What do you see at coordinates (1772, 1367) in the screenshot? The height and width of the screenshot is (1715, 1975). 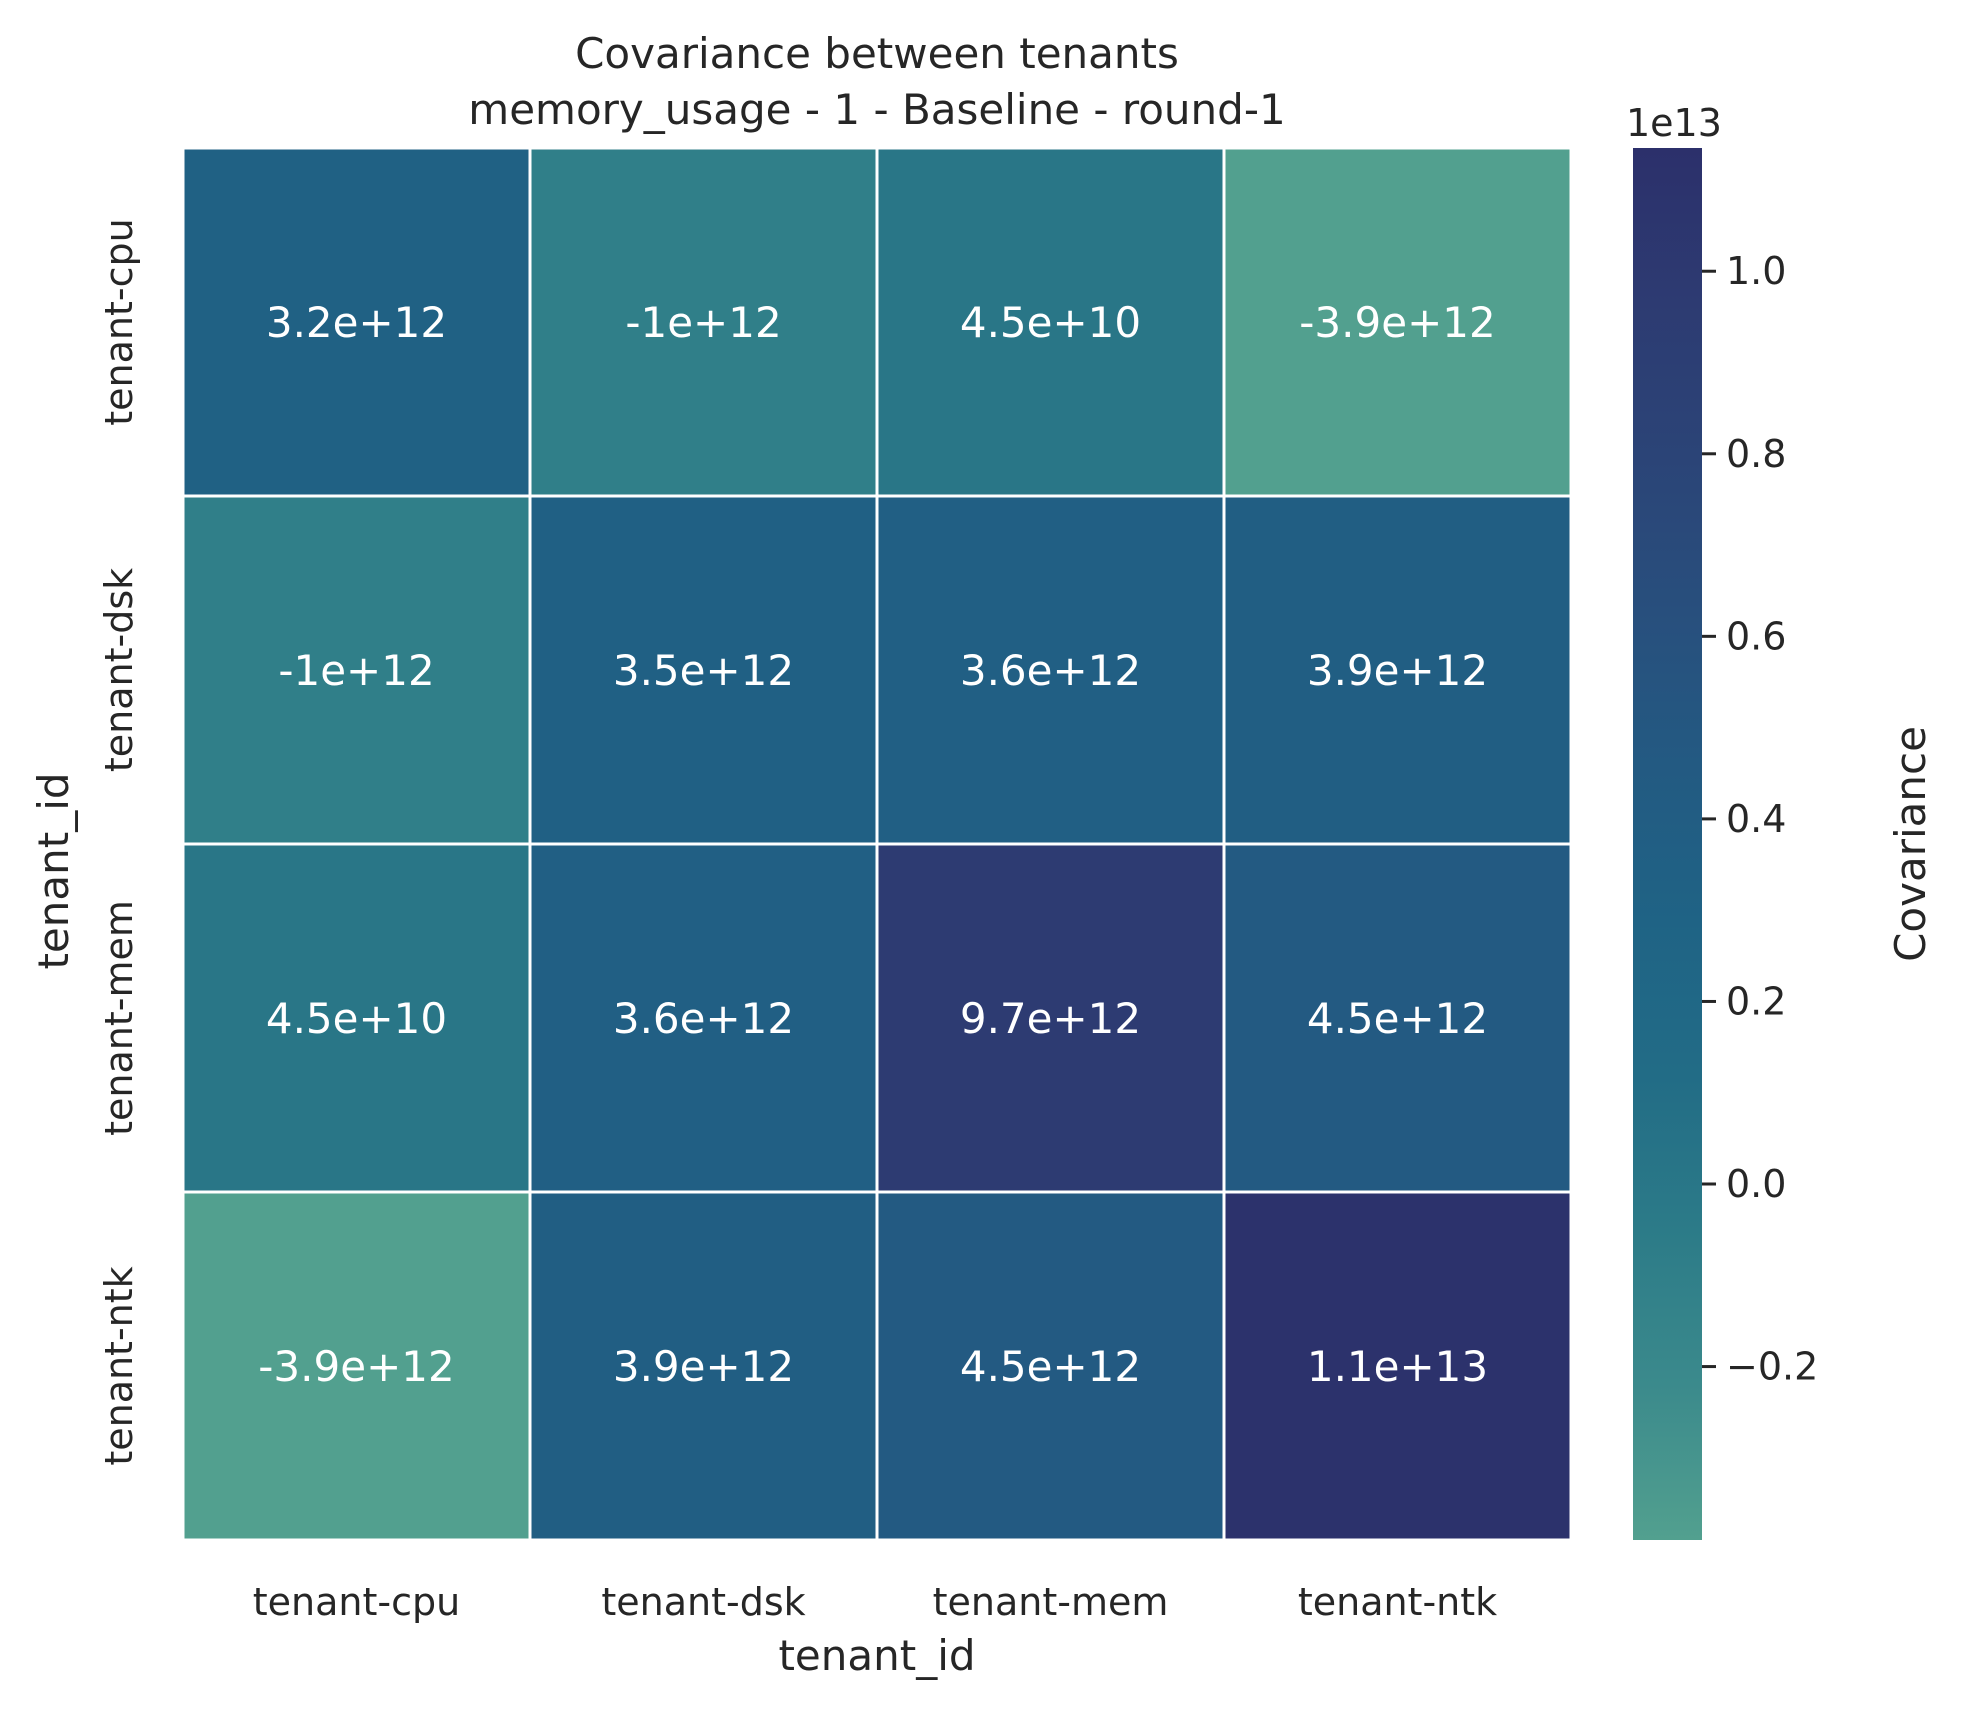 I see `colorbar-tick-label: −0.2` at bounding box center [1772, 1367].